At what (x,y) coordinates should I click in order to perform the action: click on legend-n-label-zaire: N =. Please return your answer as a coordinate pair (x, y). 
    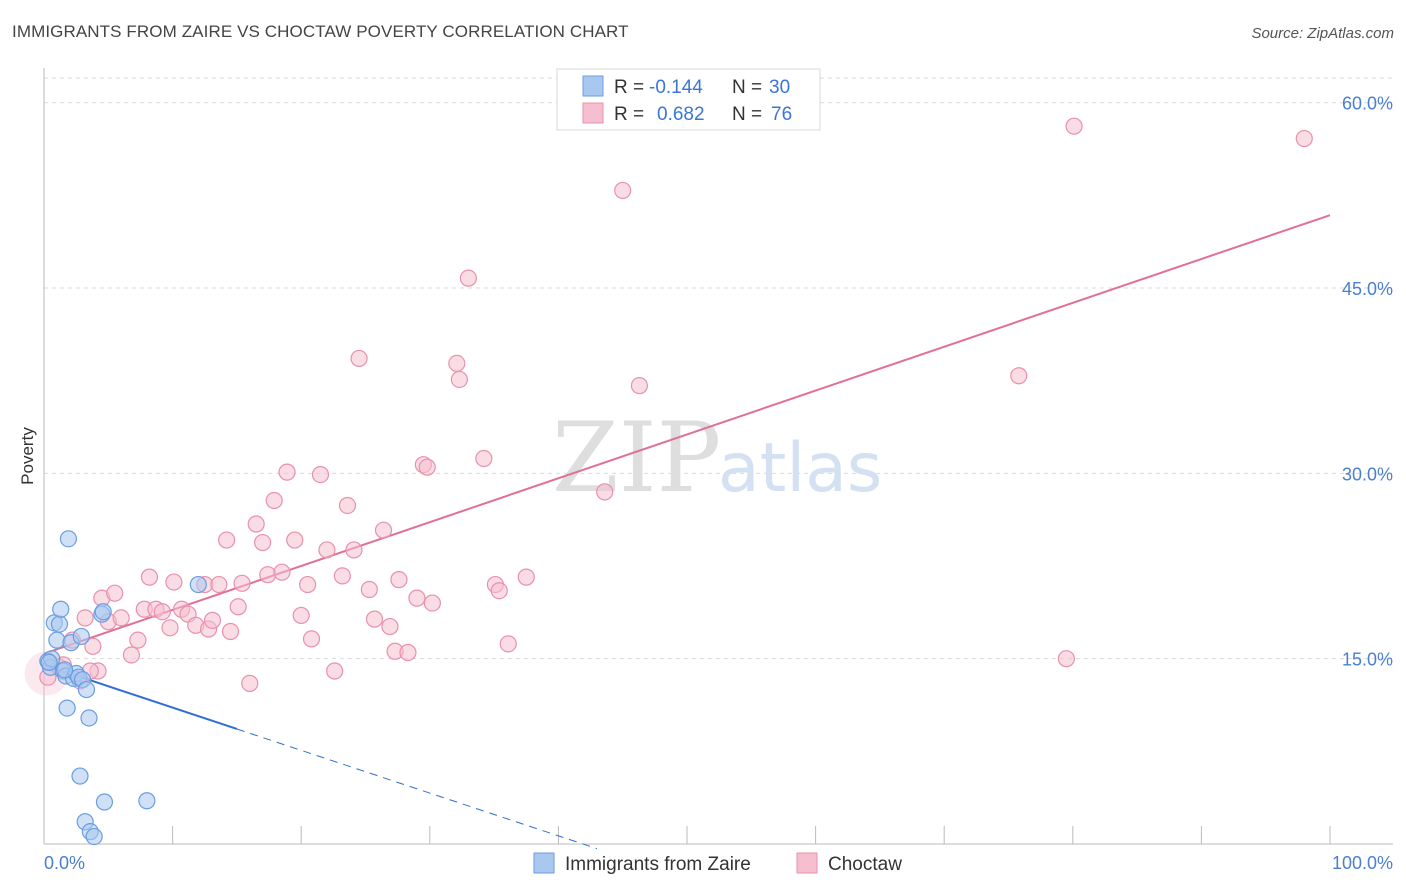
    Looking at the image, I should click on (747, 87).